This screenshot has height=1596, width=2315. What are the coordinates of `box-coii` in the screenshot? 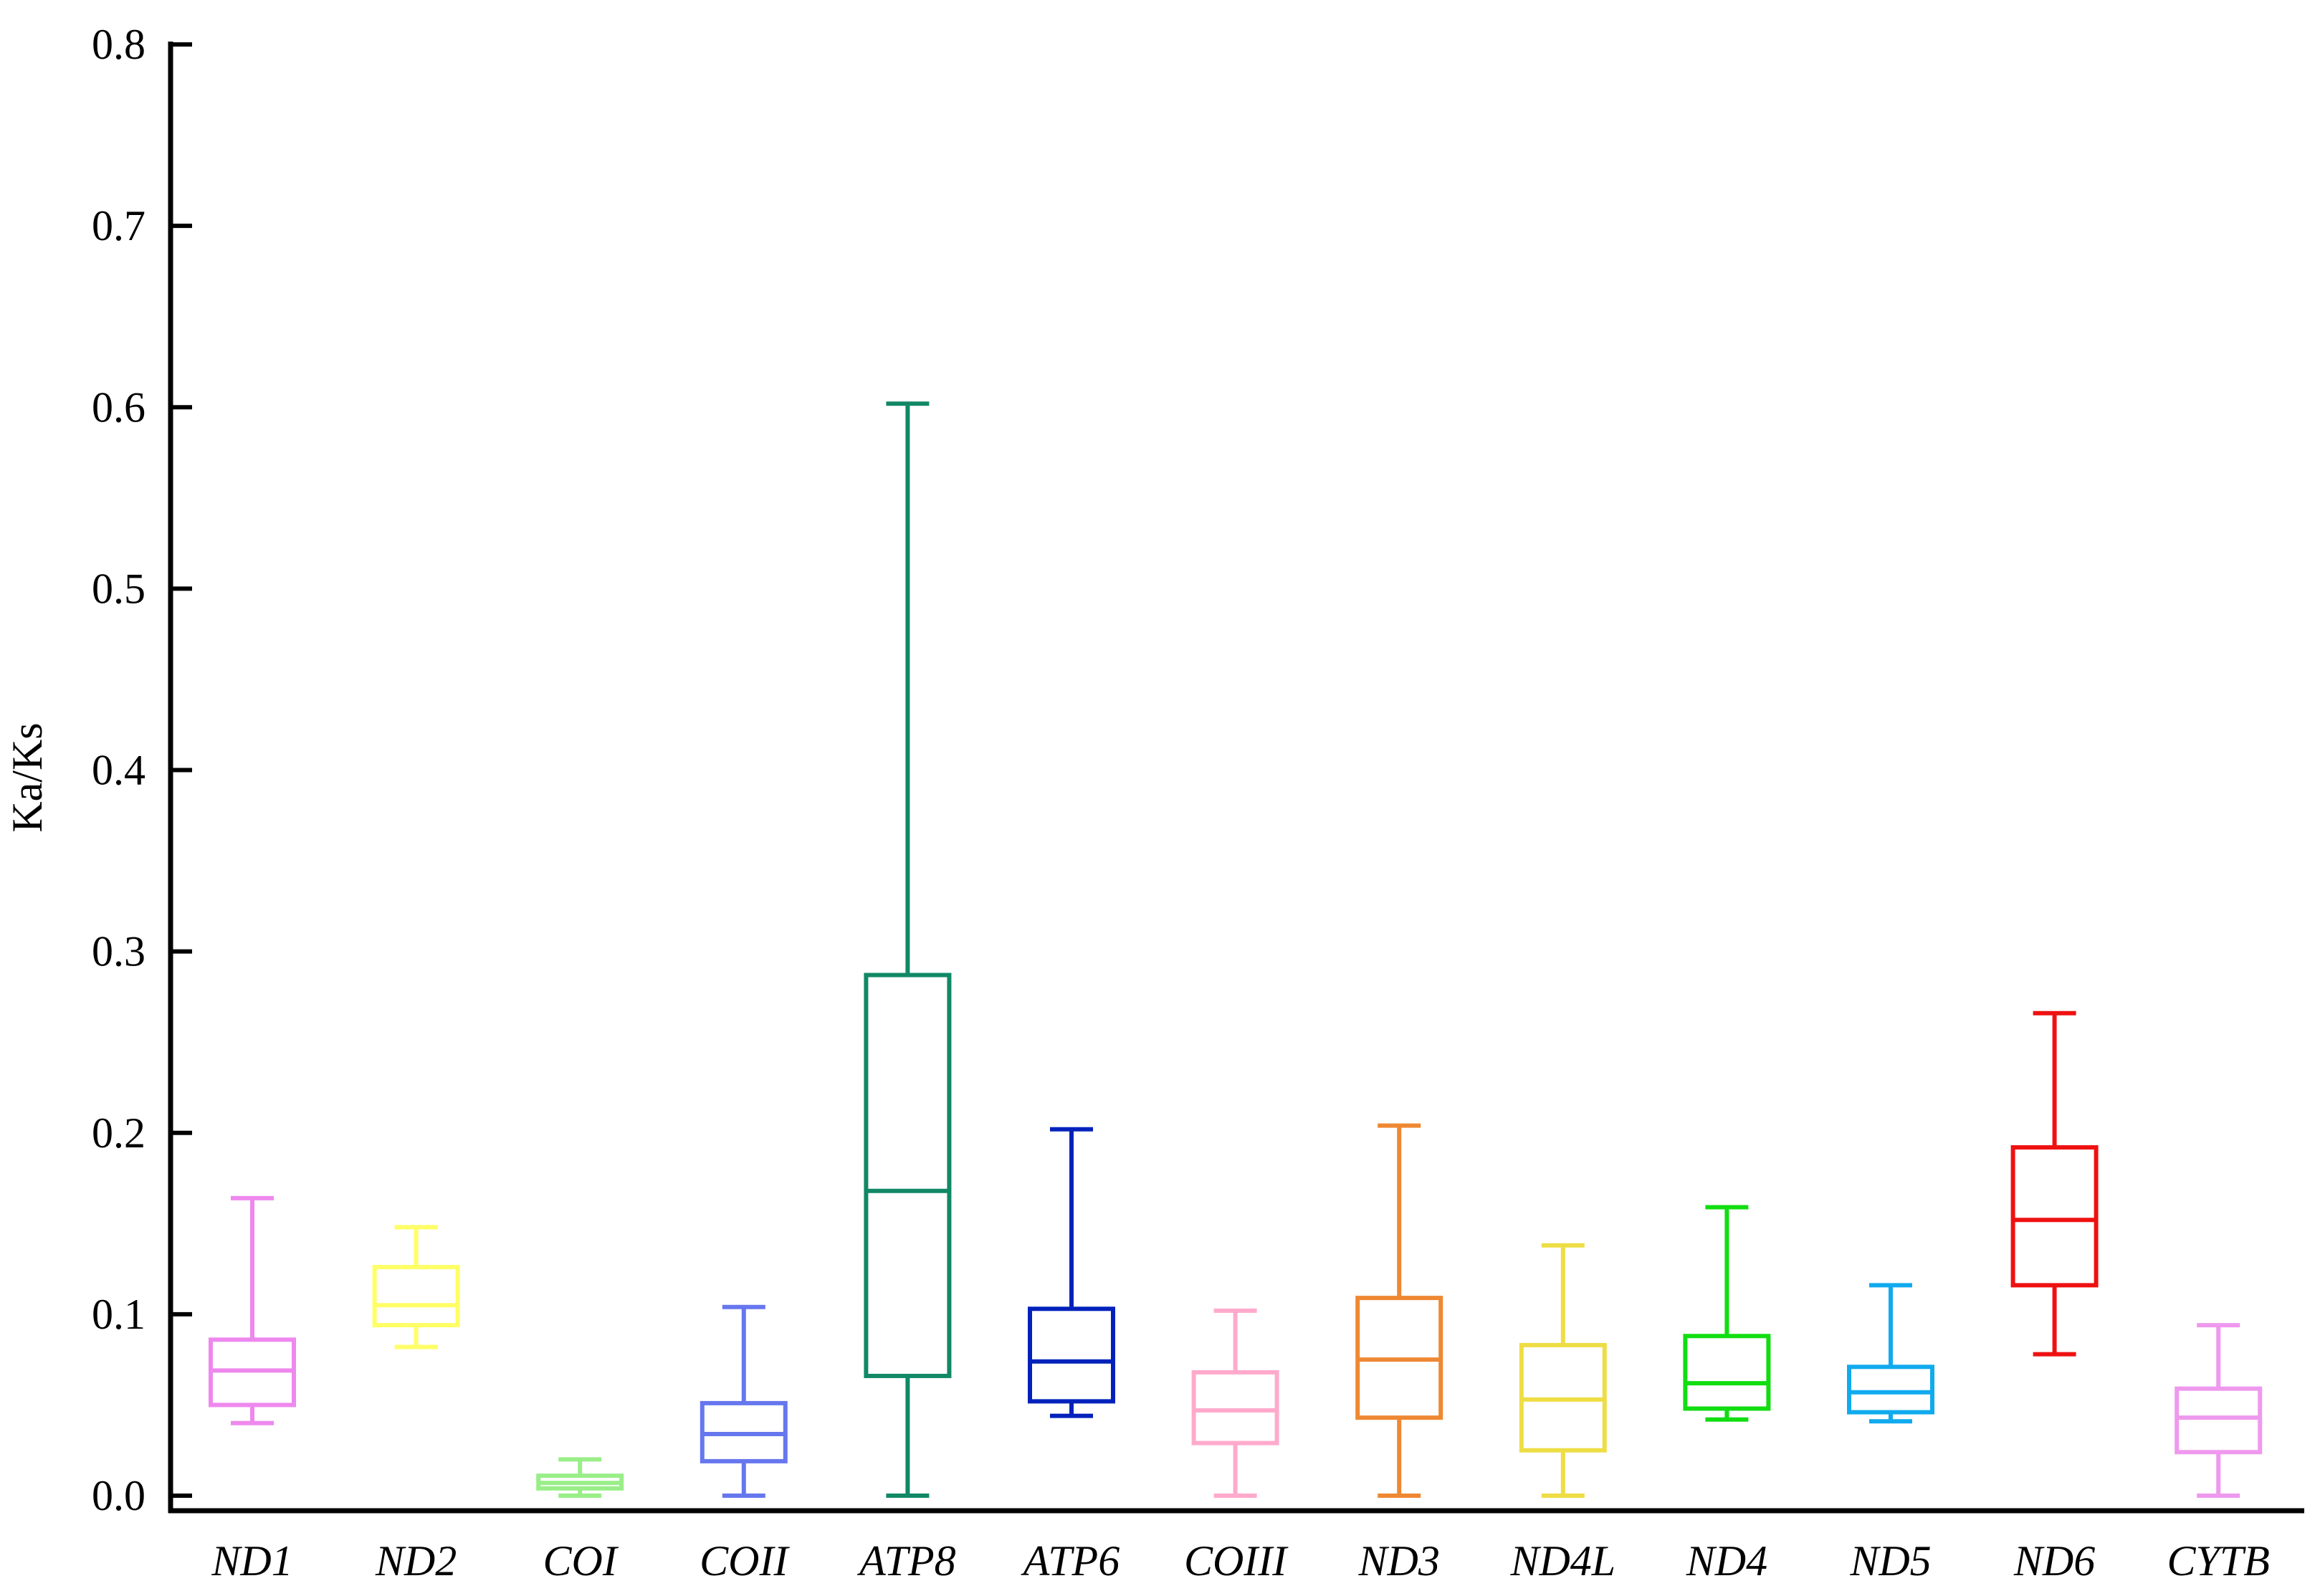 It's located at (744, 1401).